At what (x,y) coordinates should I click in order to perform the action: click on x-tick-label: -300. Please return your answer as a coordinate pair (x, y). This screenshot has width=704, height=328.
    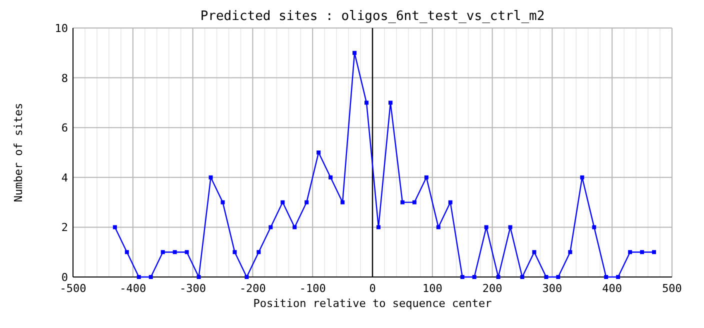
    Looking at the image, I should click on (193, 288).